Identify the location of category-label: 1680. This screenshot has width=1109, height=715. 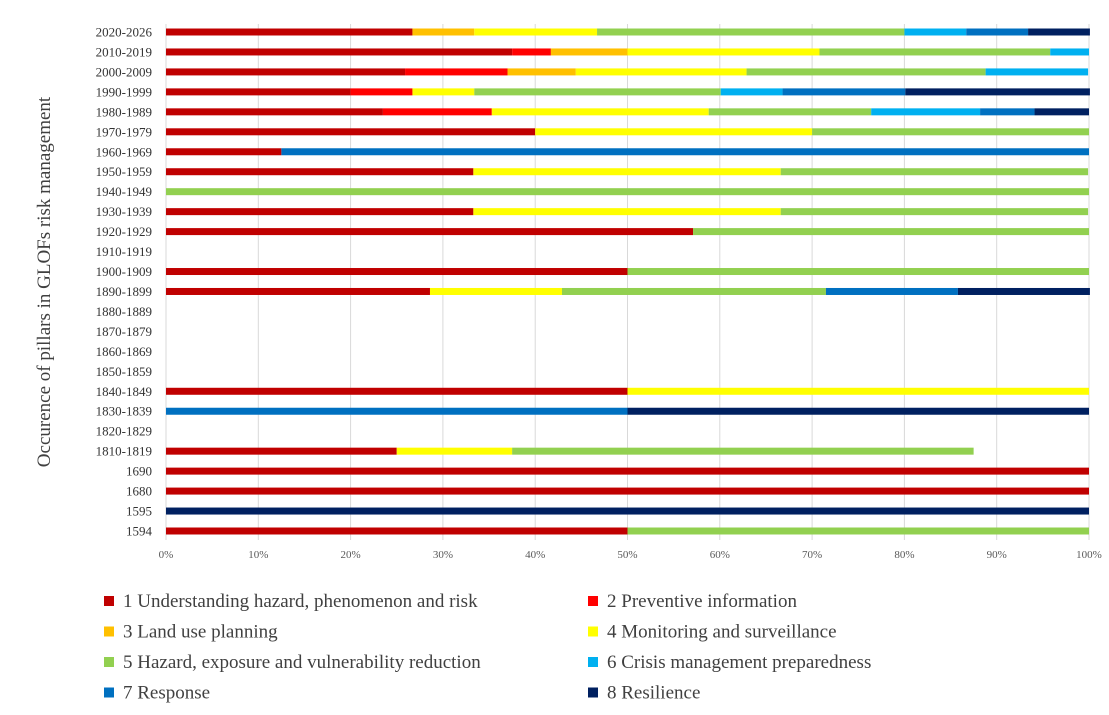
(139, 491).